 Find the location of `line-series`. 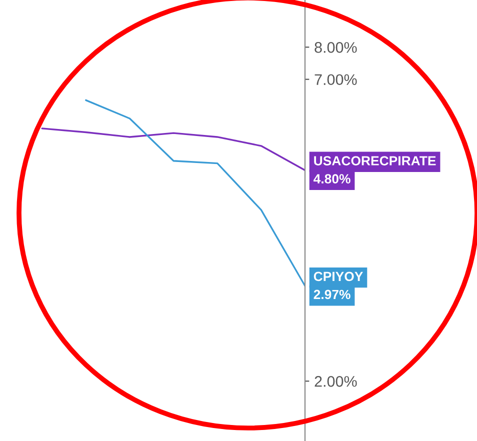

line-series is located at coordinates (173, 150).